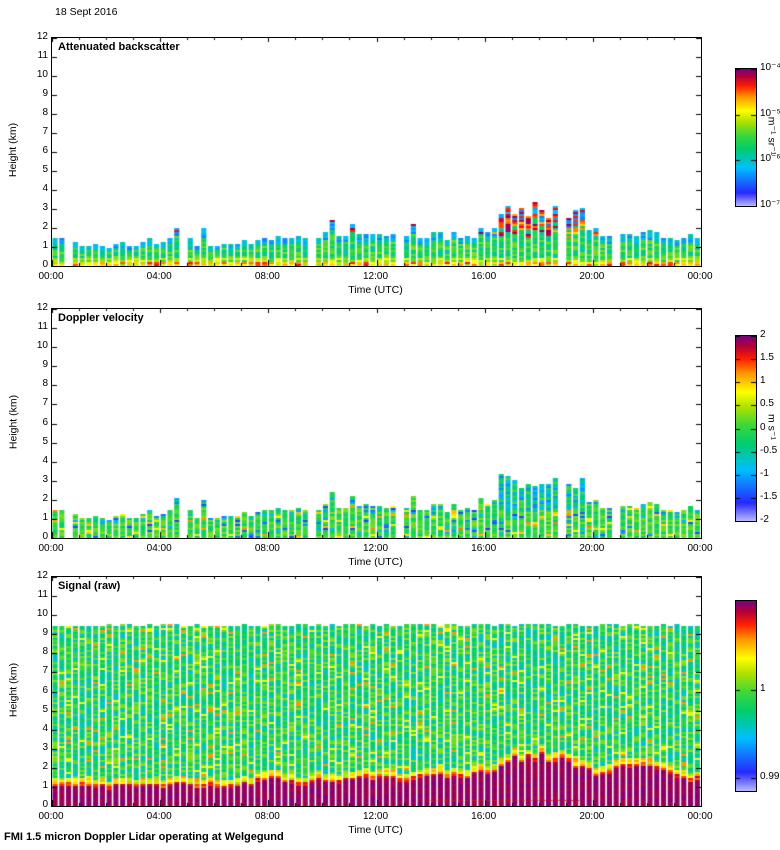  What do you see at coordinates (767, 404) in the screenshot?
I see `colorbar-tick-label: 0.5` at bounding box center [767, 404].